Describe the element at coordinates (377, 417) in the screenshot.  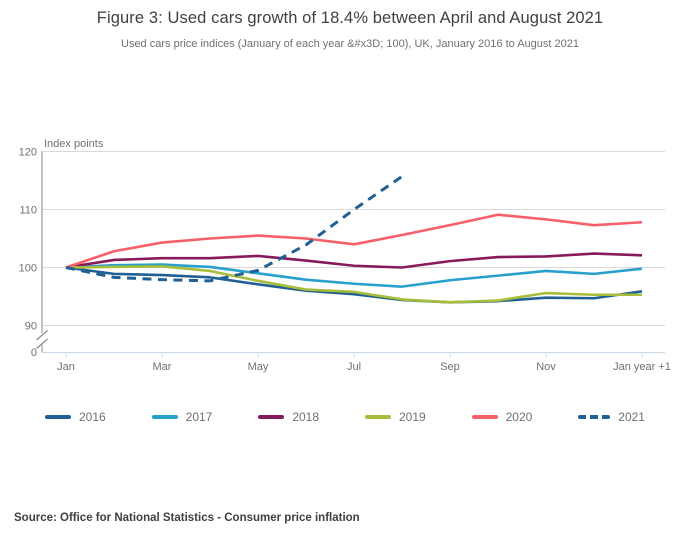
I see `legend-swatch-2019-line-icon` at that location.